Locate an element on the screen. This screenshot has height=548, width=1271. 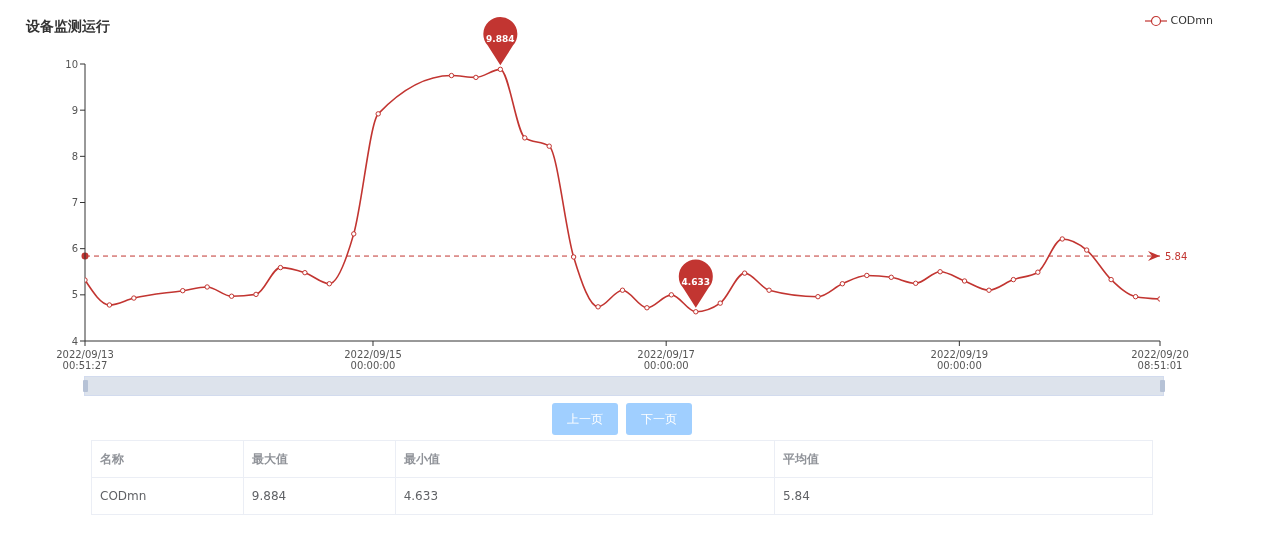
x-tick-label: 2022/09/20 08:51:01 is located at coordinates (1160, 360).